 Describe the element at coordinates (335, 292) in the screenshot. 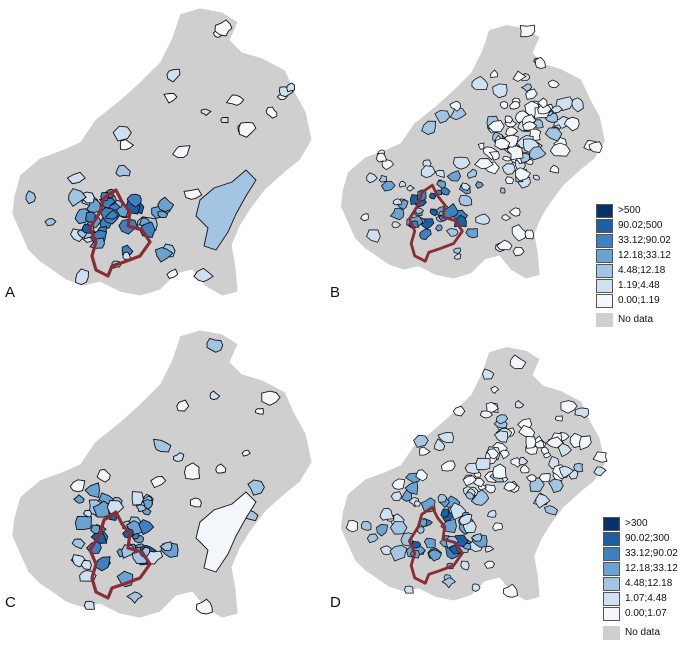

I see `panel-label-b: B` at that location.